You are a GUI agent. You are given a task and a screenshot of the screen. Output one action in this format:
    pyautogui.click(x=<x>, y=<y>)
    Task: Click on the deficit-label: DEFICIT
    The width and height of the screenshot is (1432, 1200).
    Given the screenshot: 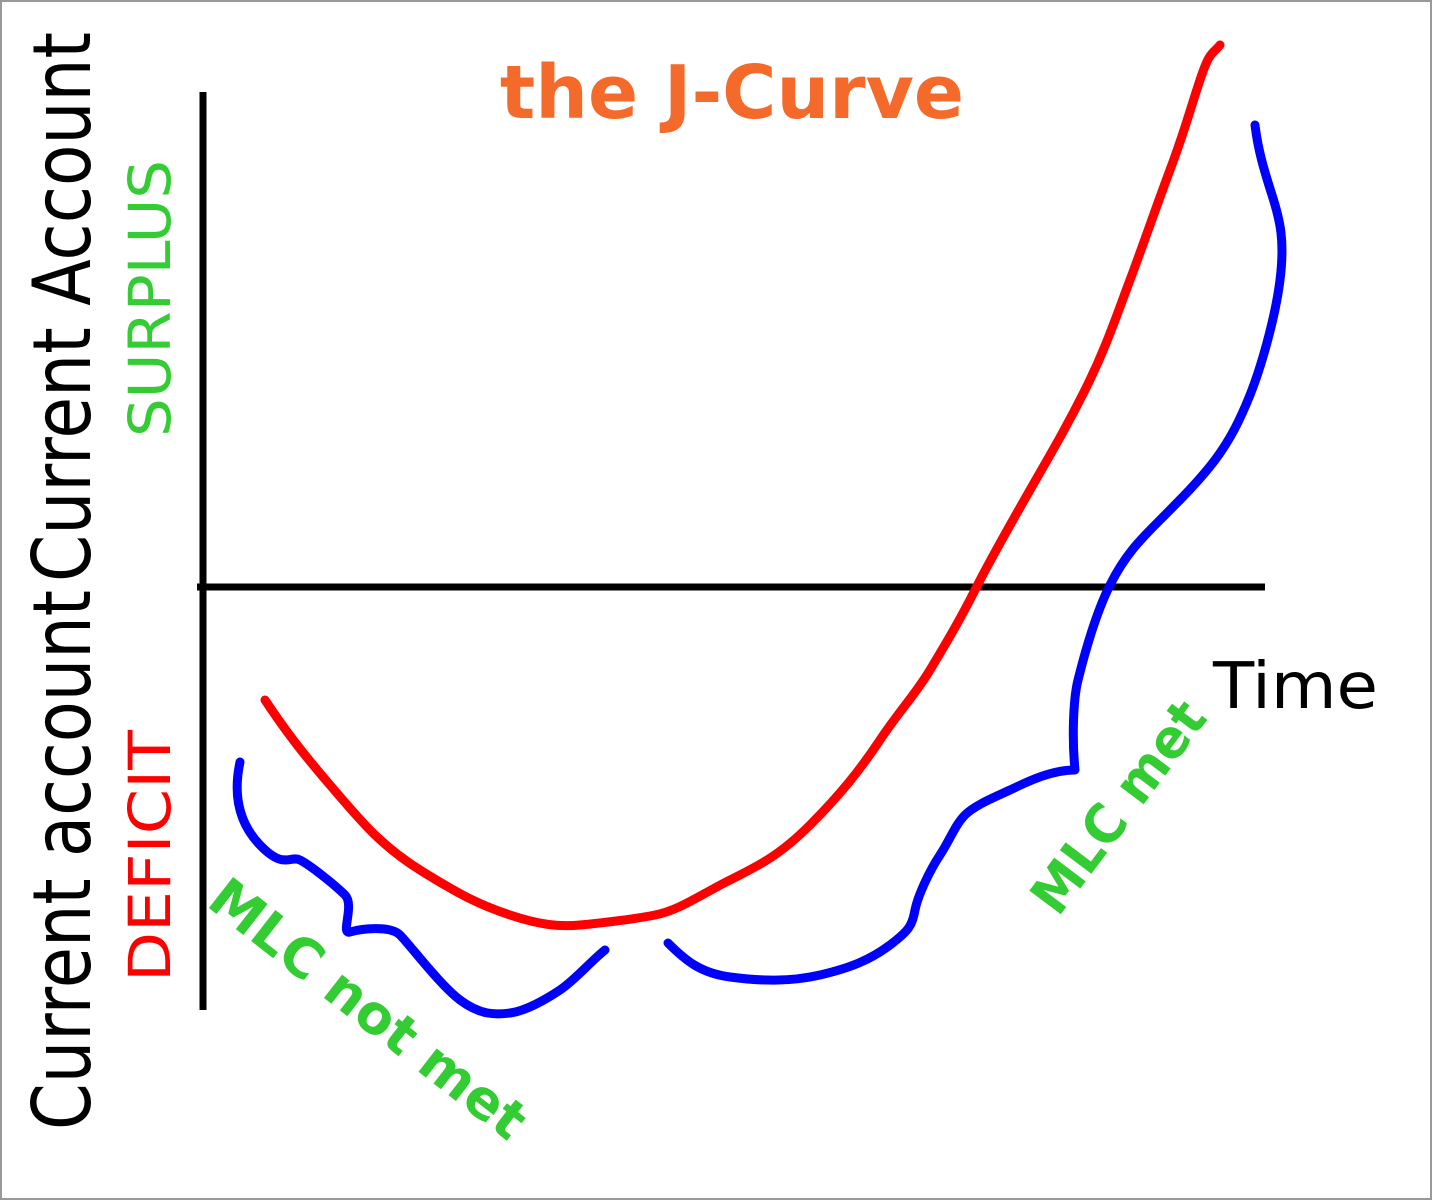 What is the action you would take?
    pyautogui.click(x=150, y=855)
    